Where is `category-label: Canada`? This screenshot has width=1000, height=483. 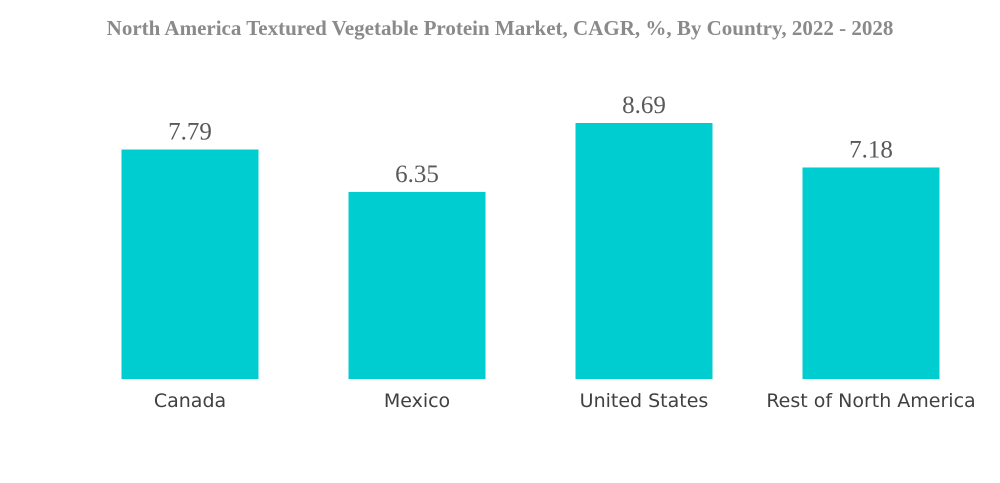 category-label: Canada is located at coordinates (190, 401).